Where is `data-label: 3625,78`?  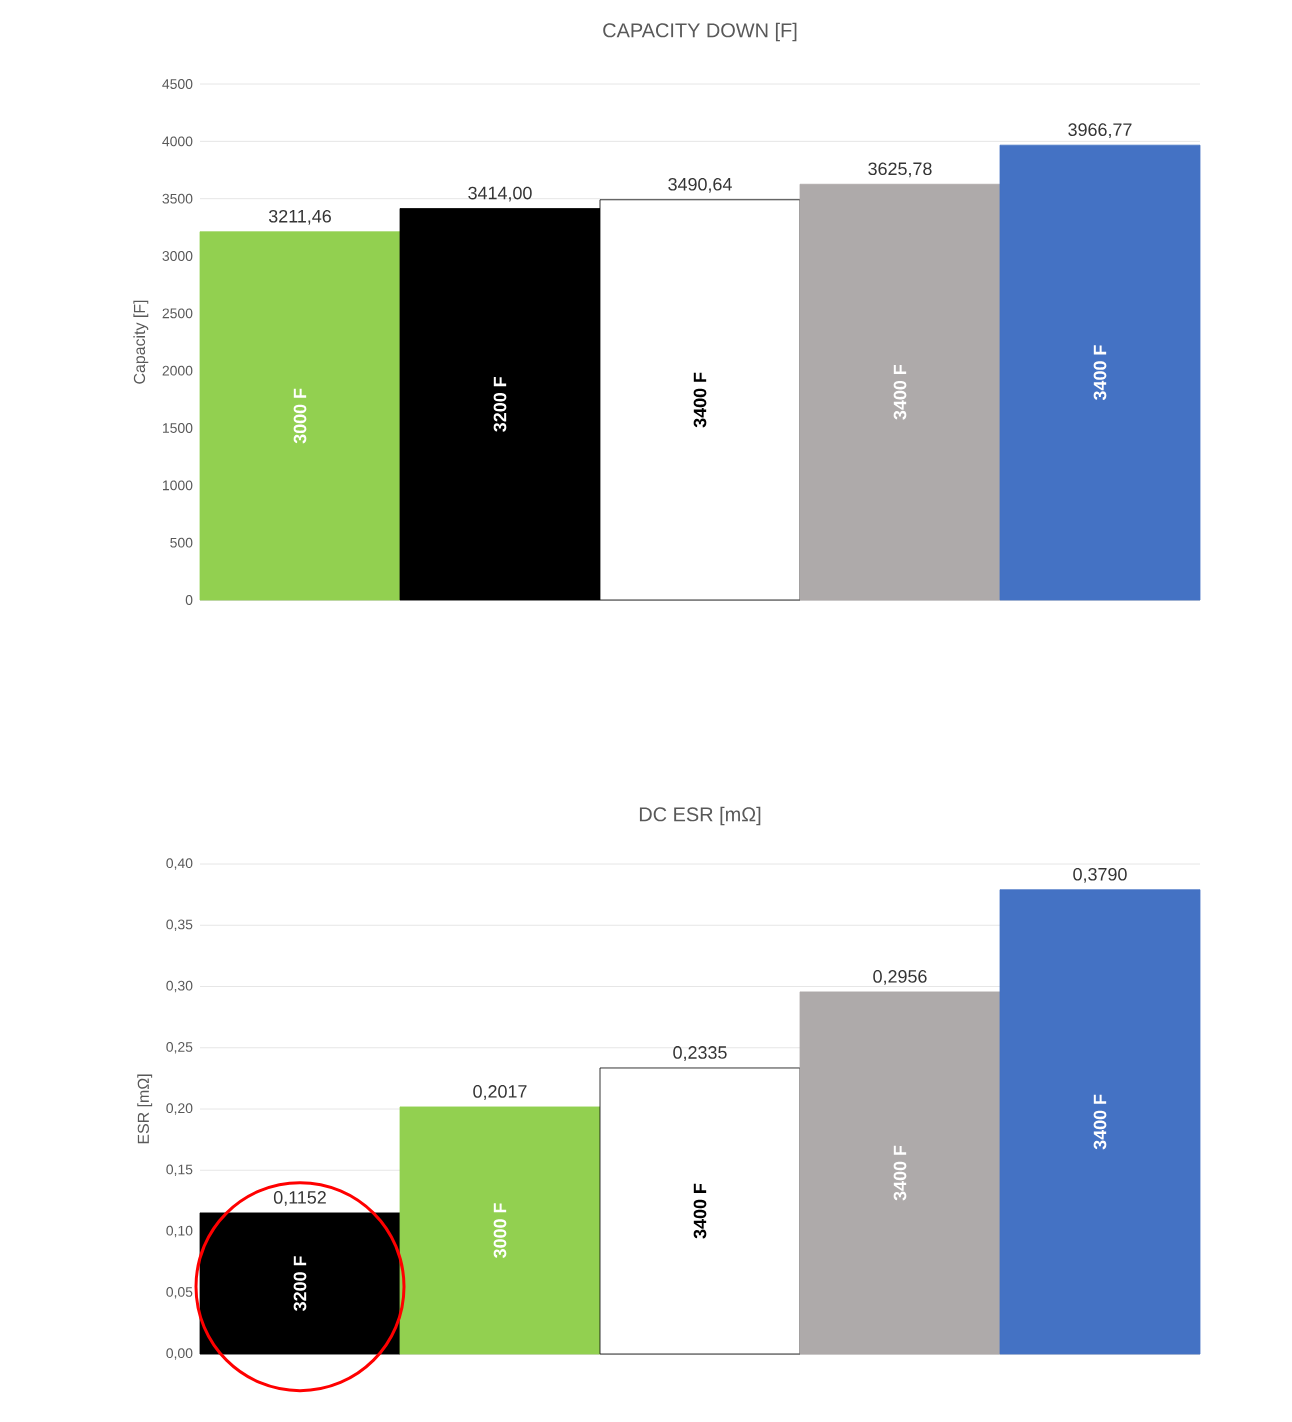
data-label: 3625,78 is located at coordinates (900, 170).